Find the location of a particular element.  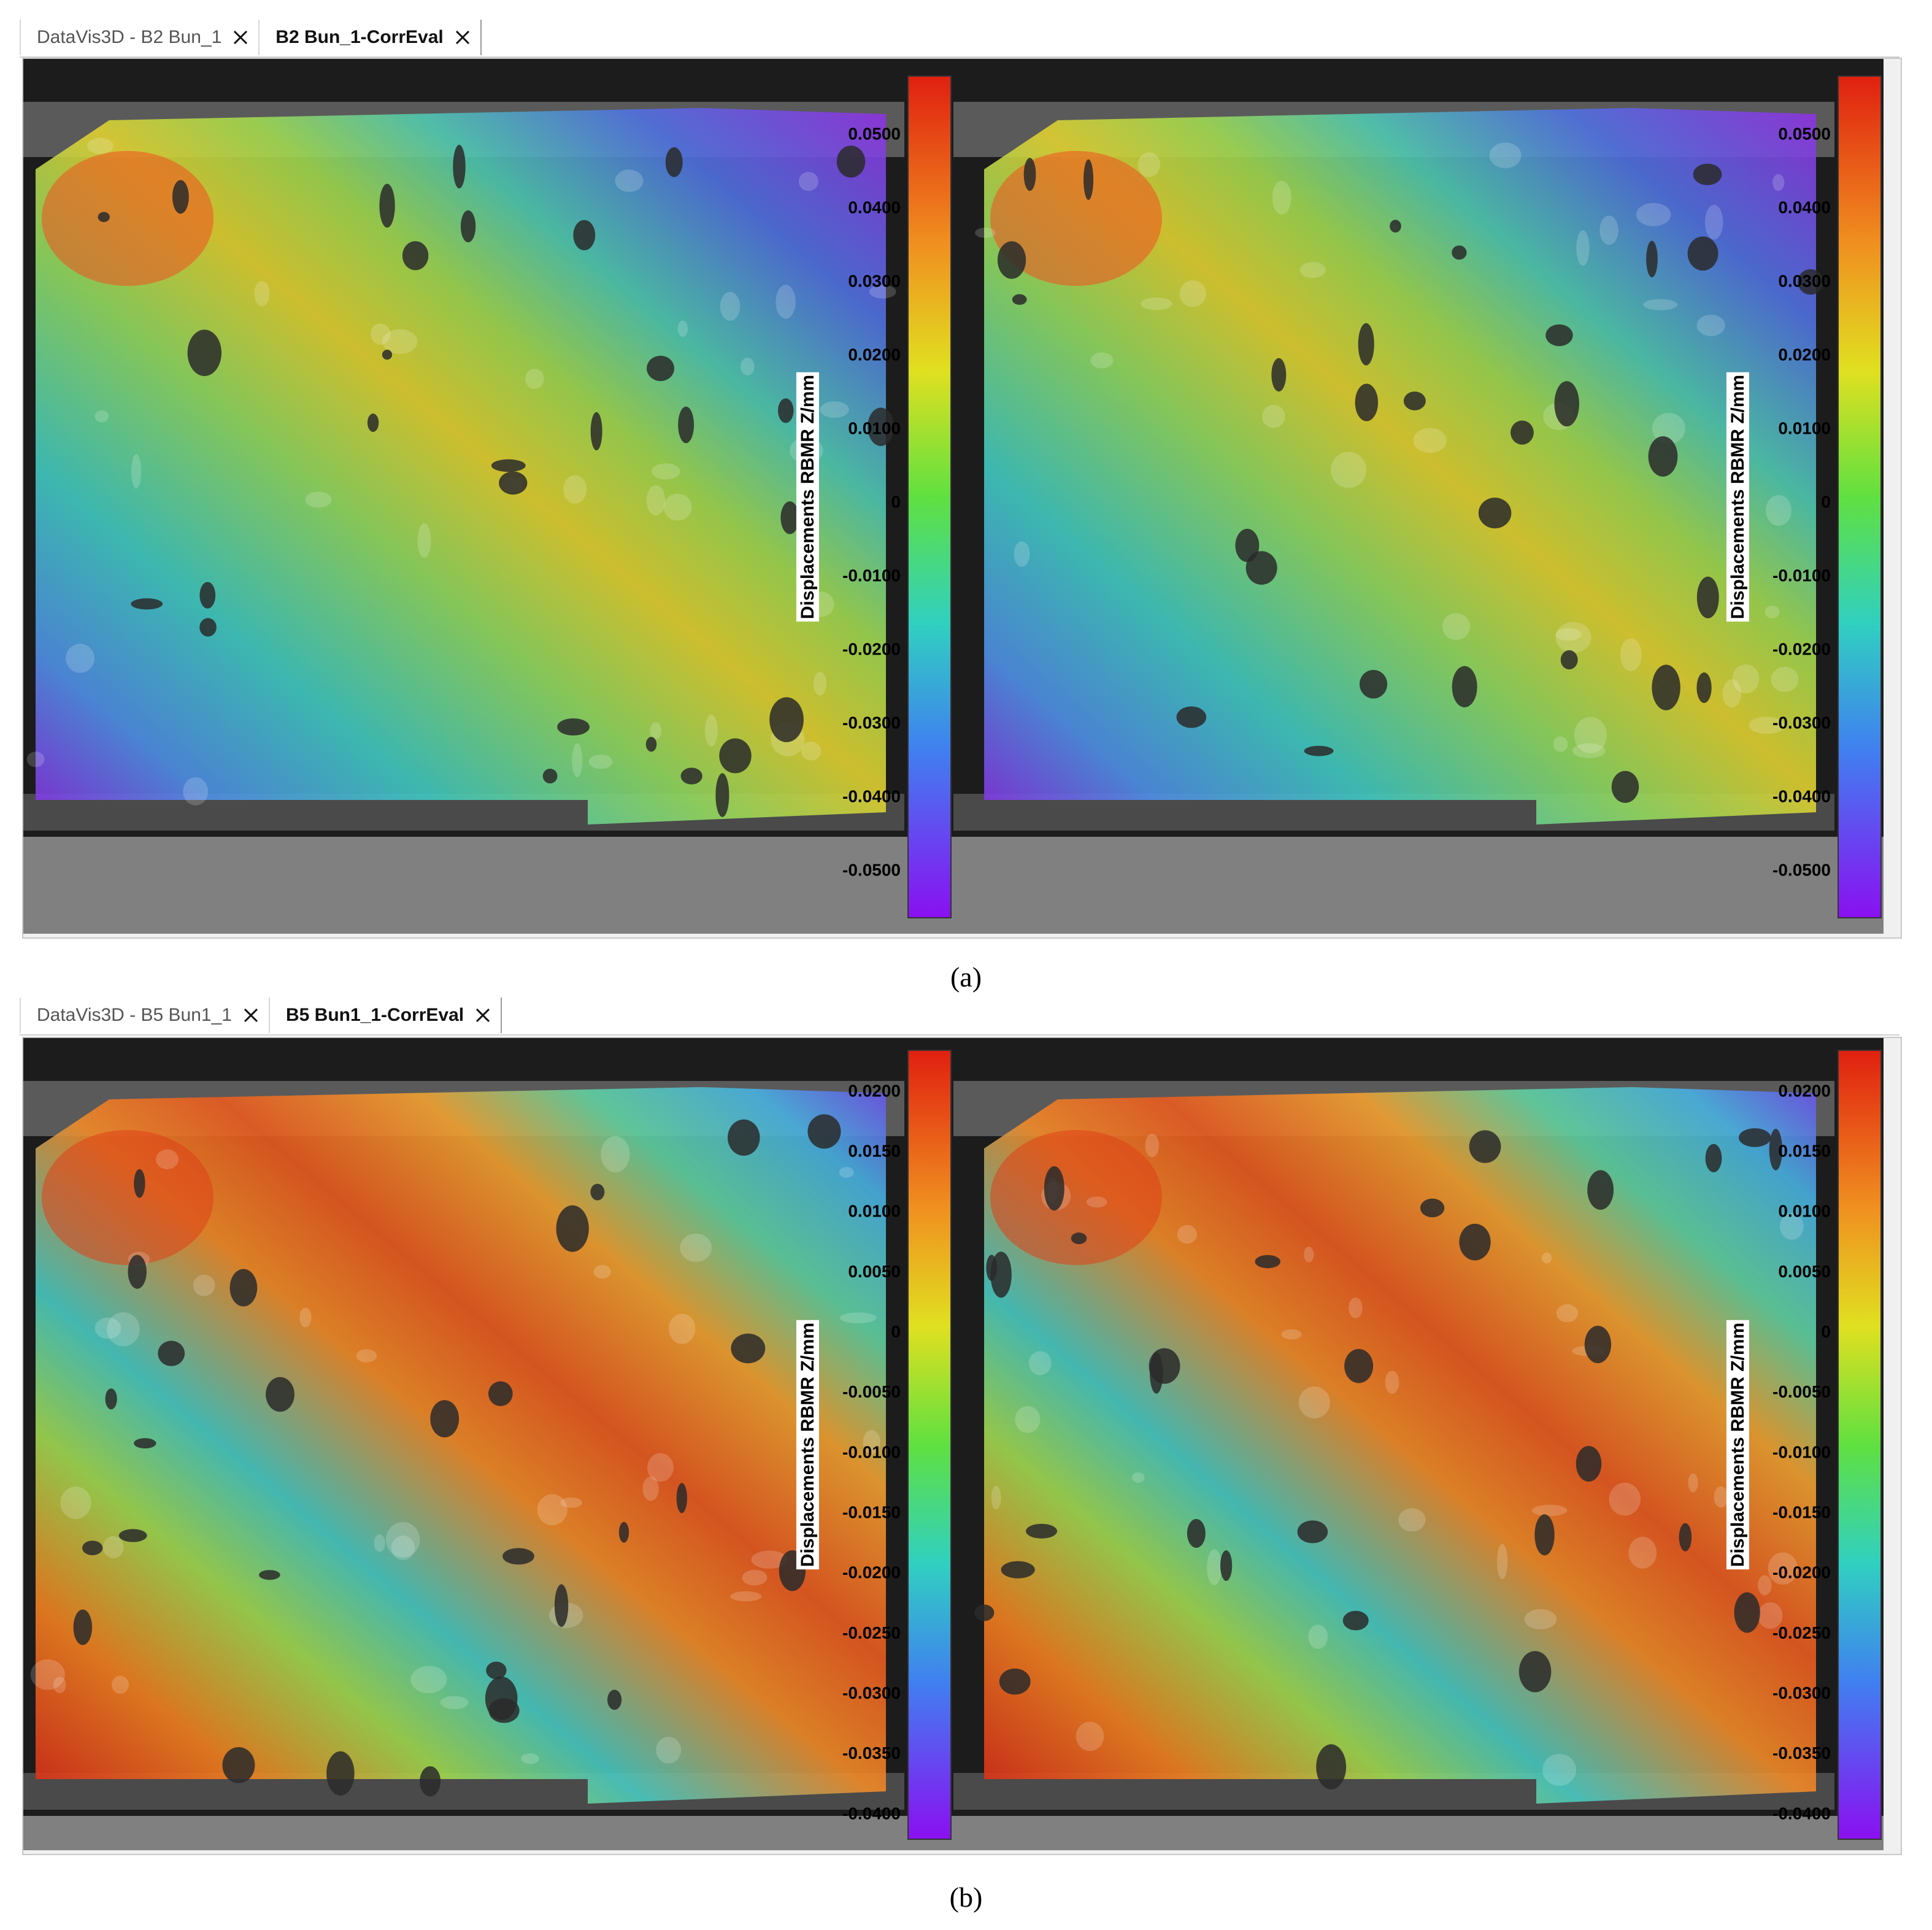

colorbar is located at coordinates (929, 1445).